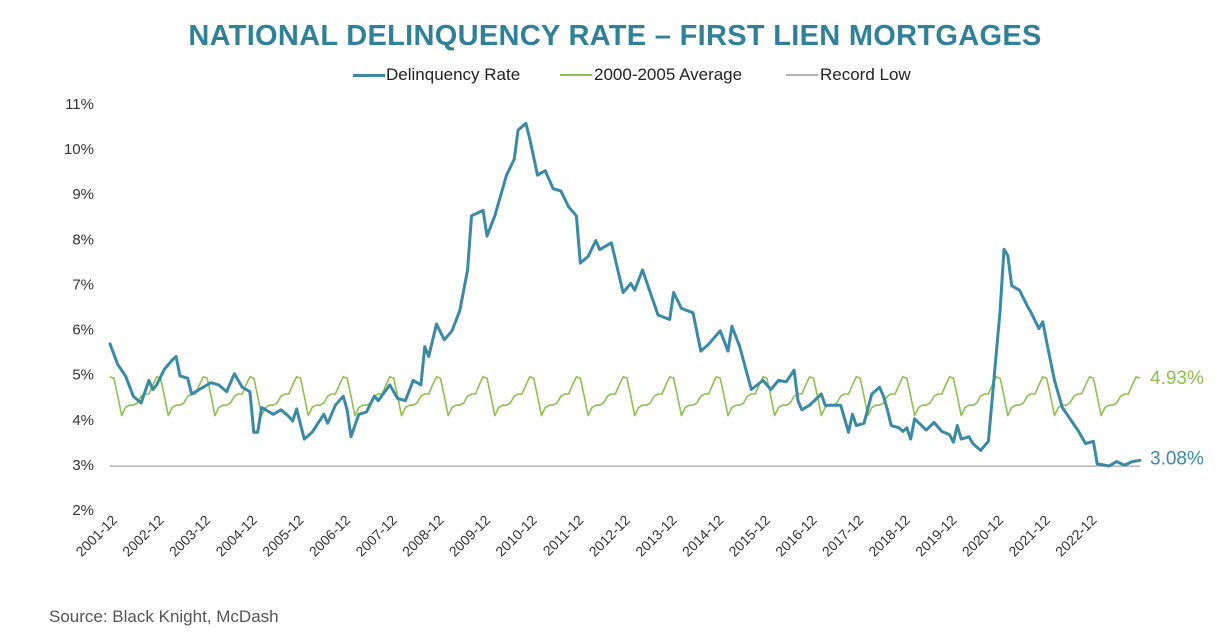 Image resolution: width=1230 pixels, height=639 pixels. I want to click on x-tick-label: 2006-12, so click(330, 536).